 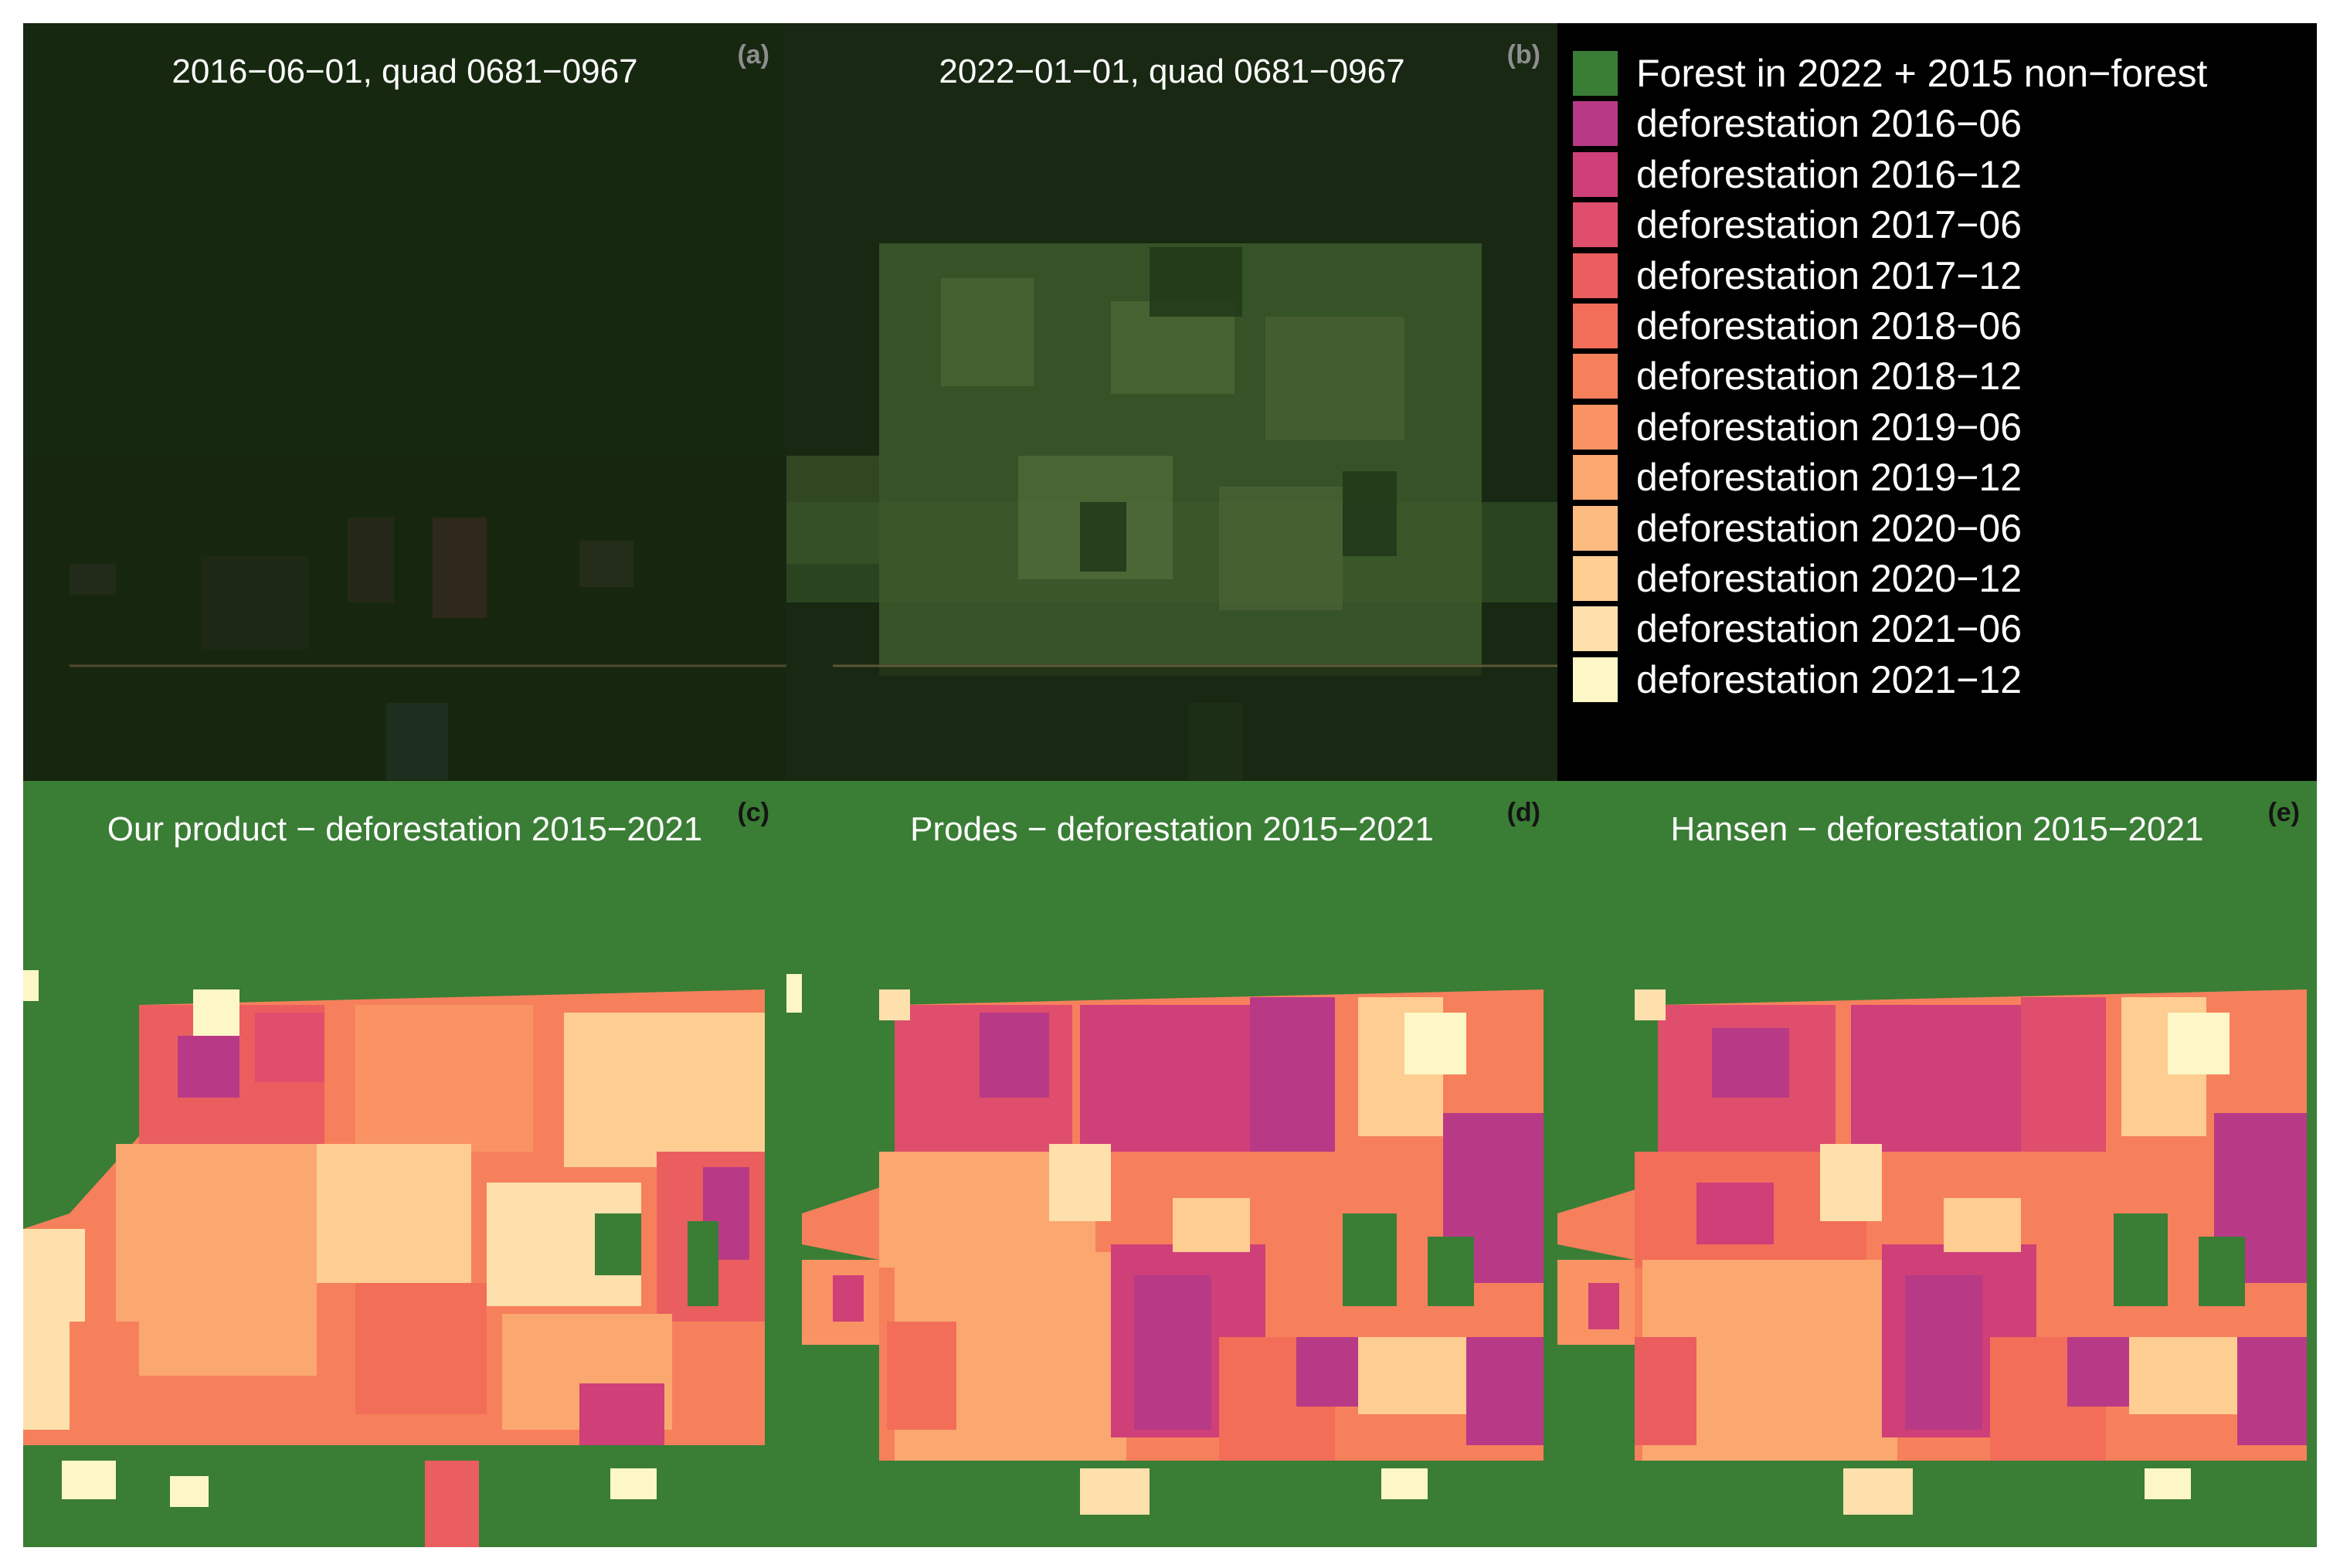 I want to click on legend-item: deforestation 2019−06, so click(x=1797, y=427).